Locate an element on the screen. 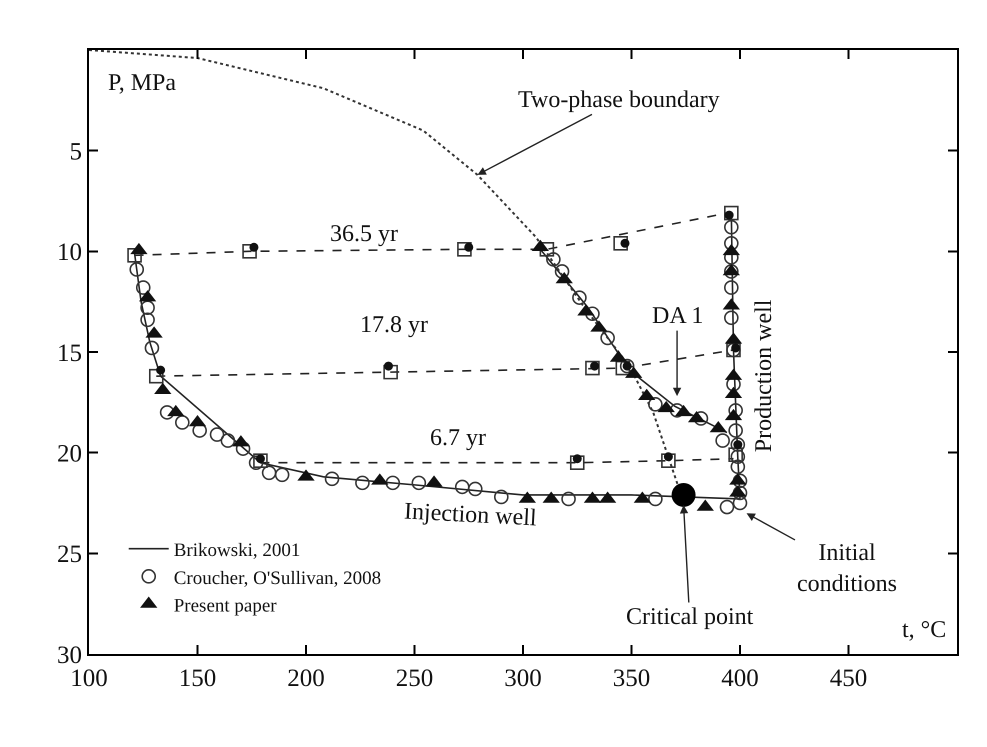 The height and width of the screenshot is (747, 987). y-tick-label: 20 is located at coordinates (69, 454).